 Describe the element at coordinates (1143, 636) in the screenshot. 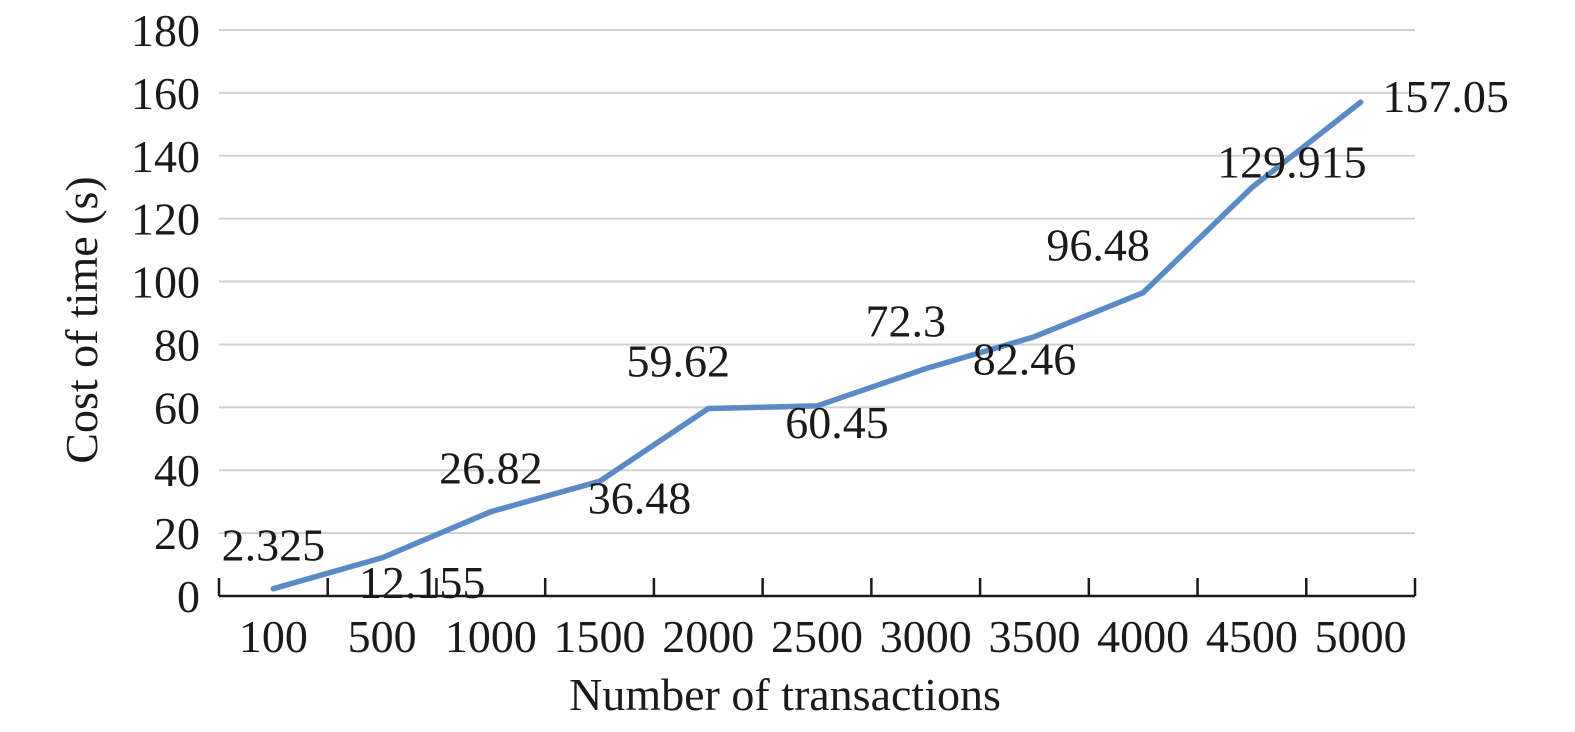

I see `x-tick-label: 4000` at that location.